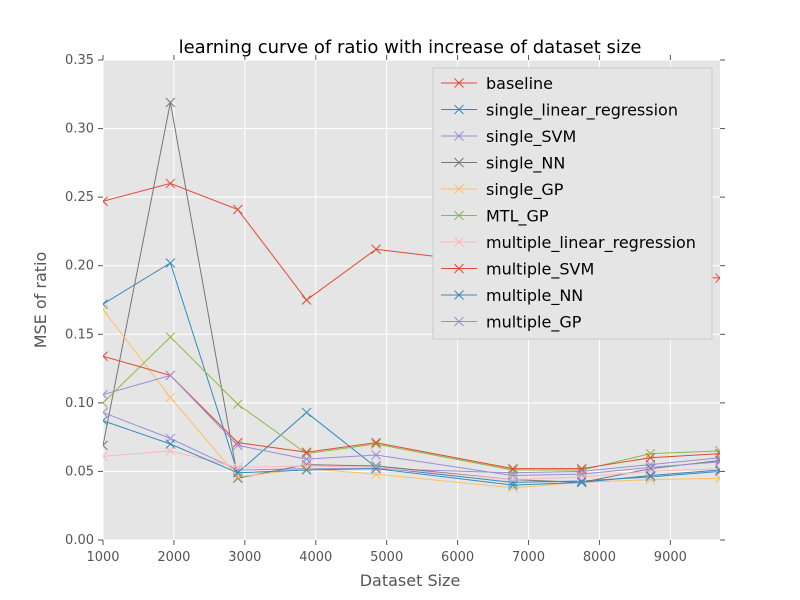 The height and width of the screenshot is (600, 800). I want to click on legend-label: multiple_NN, so click(534, 296).